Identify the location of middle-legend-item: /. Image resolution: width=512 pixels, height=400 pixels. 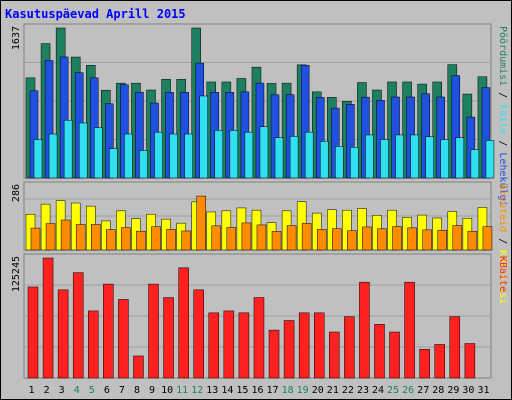
(502, 241).